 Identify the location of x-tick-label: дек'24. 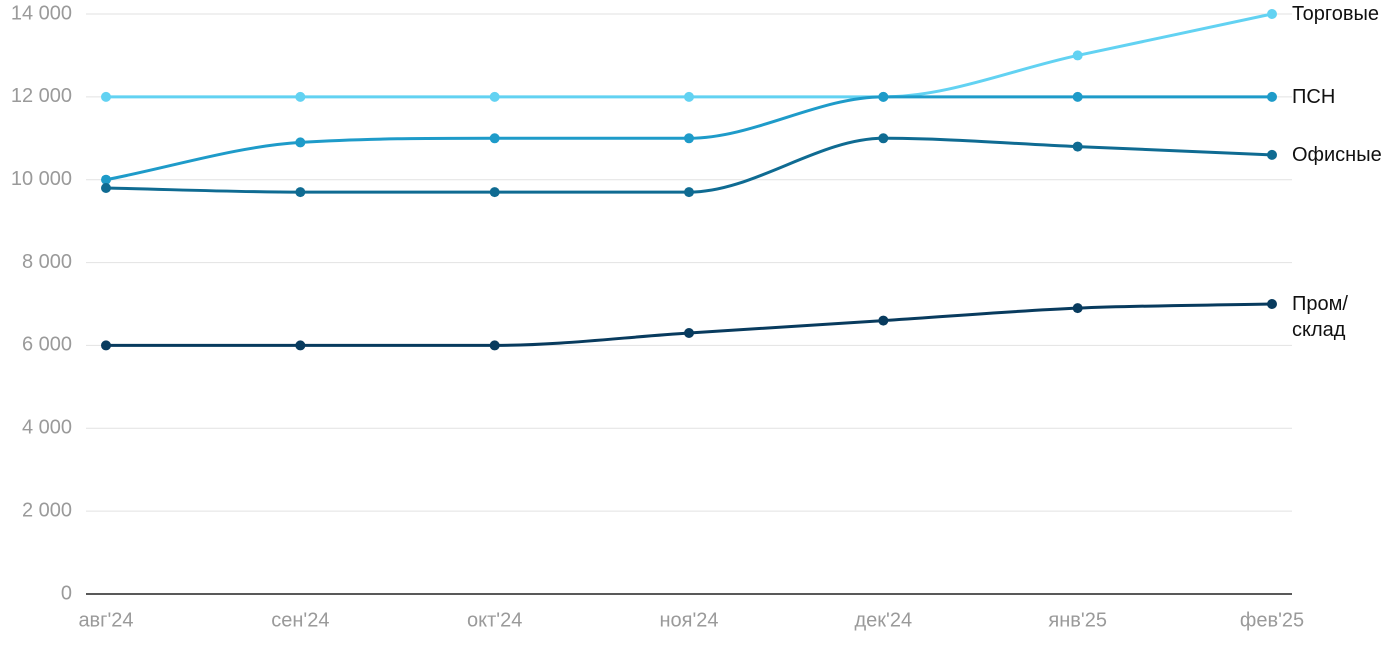
(884, 620).